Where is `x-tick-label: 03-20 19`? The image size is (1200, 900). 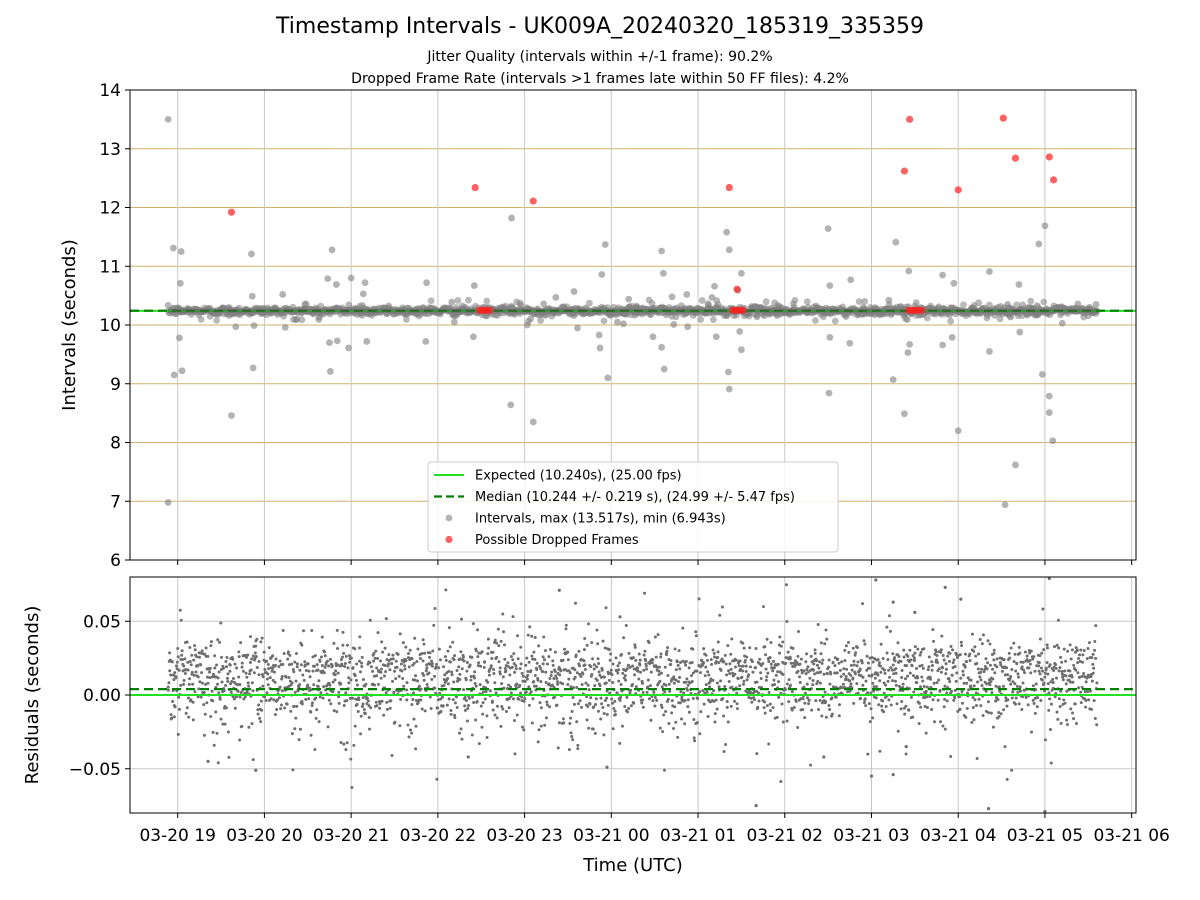 x-tick-label: 03-20 19 is located at coordinates (177, 836).